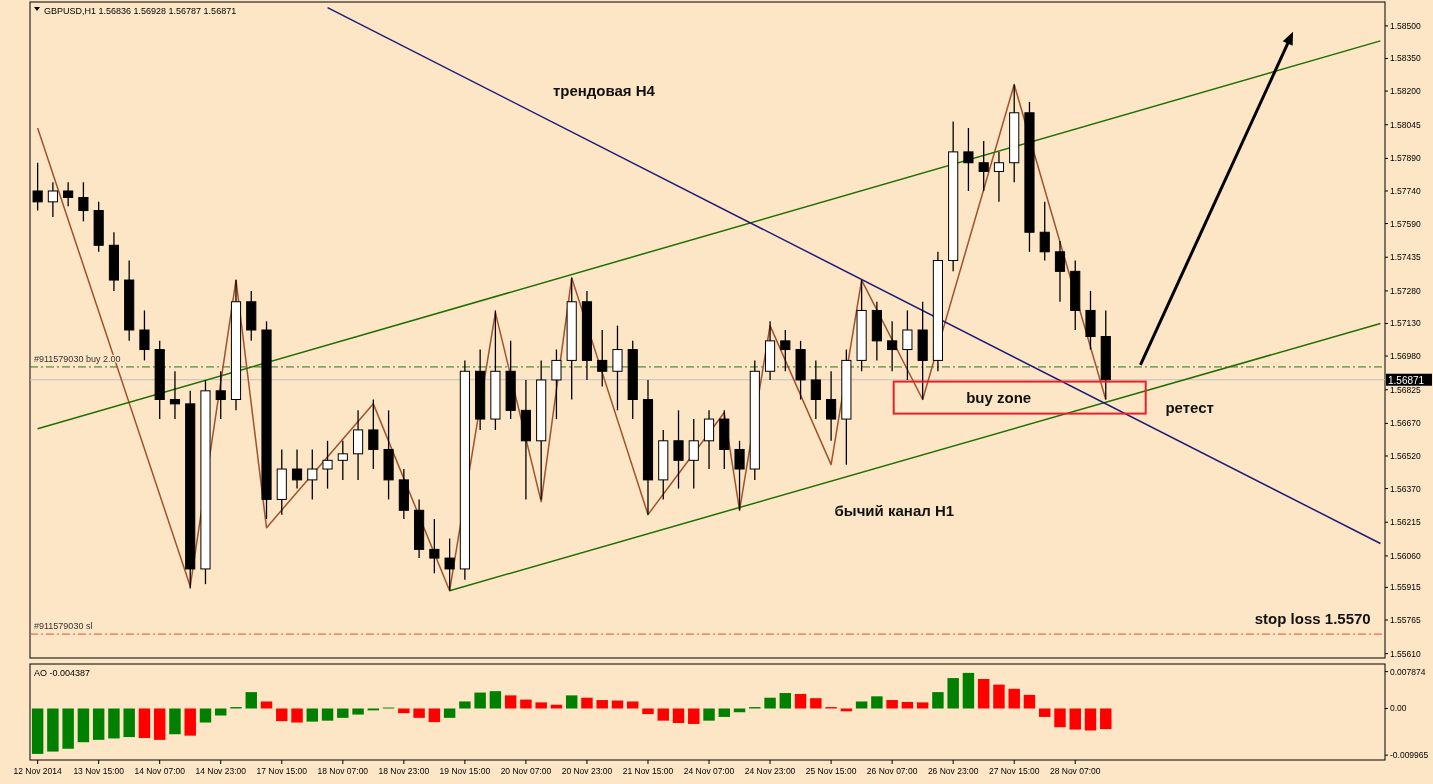  I want to click on y-tick-label: 1.57130, so click(1405, 323).